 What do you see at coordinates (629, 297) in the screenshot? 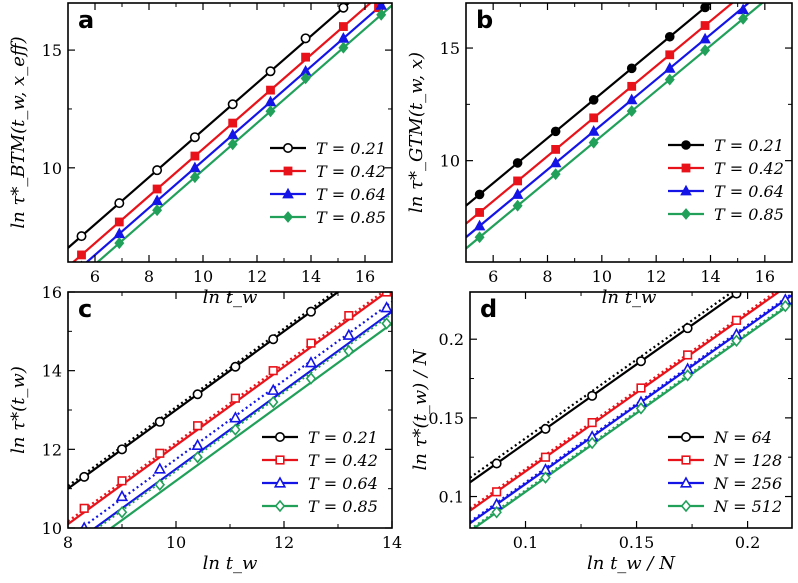
I see `x-axis-label: ln t_w` at bounding box center [629, 297].